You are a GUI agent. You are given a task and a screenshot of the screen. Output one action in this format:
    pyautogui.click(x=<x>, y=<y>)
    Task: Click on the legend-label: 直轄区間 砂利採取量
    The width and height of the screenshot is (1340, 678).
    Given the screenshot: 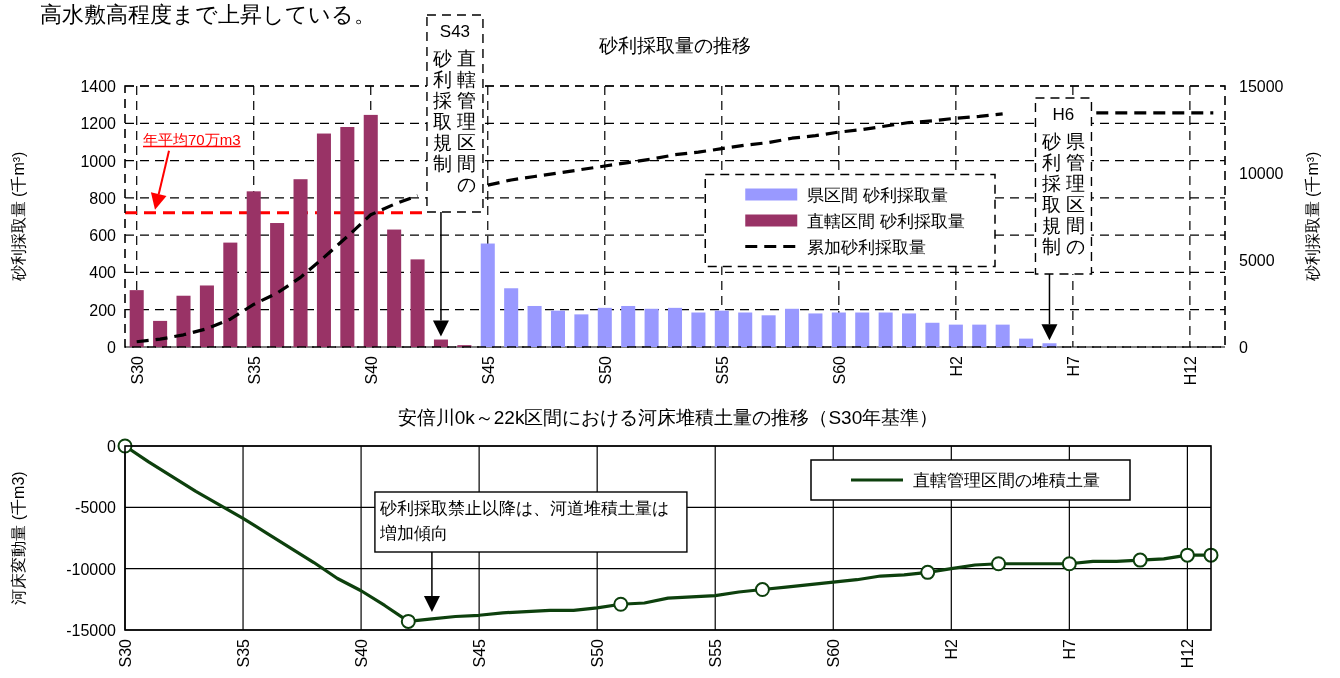 What is the action you would take?
    pyautogui.click(x=886, y=221)
    